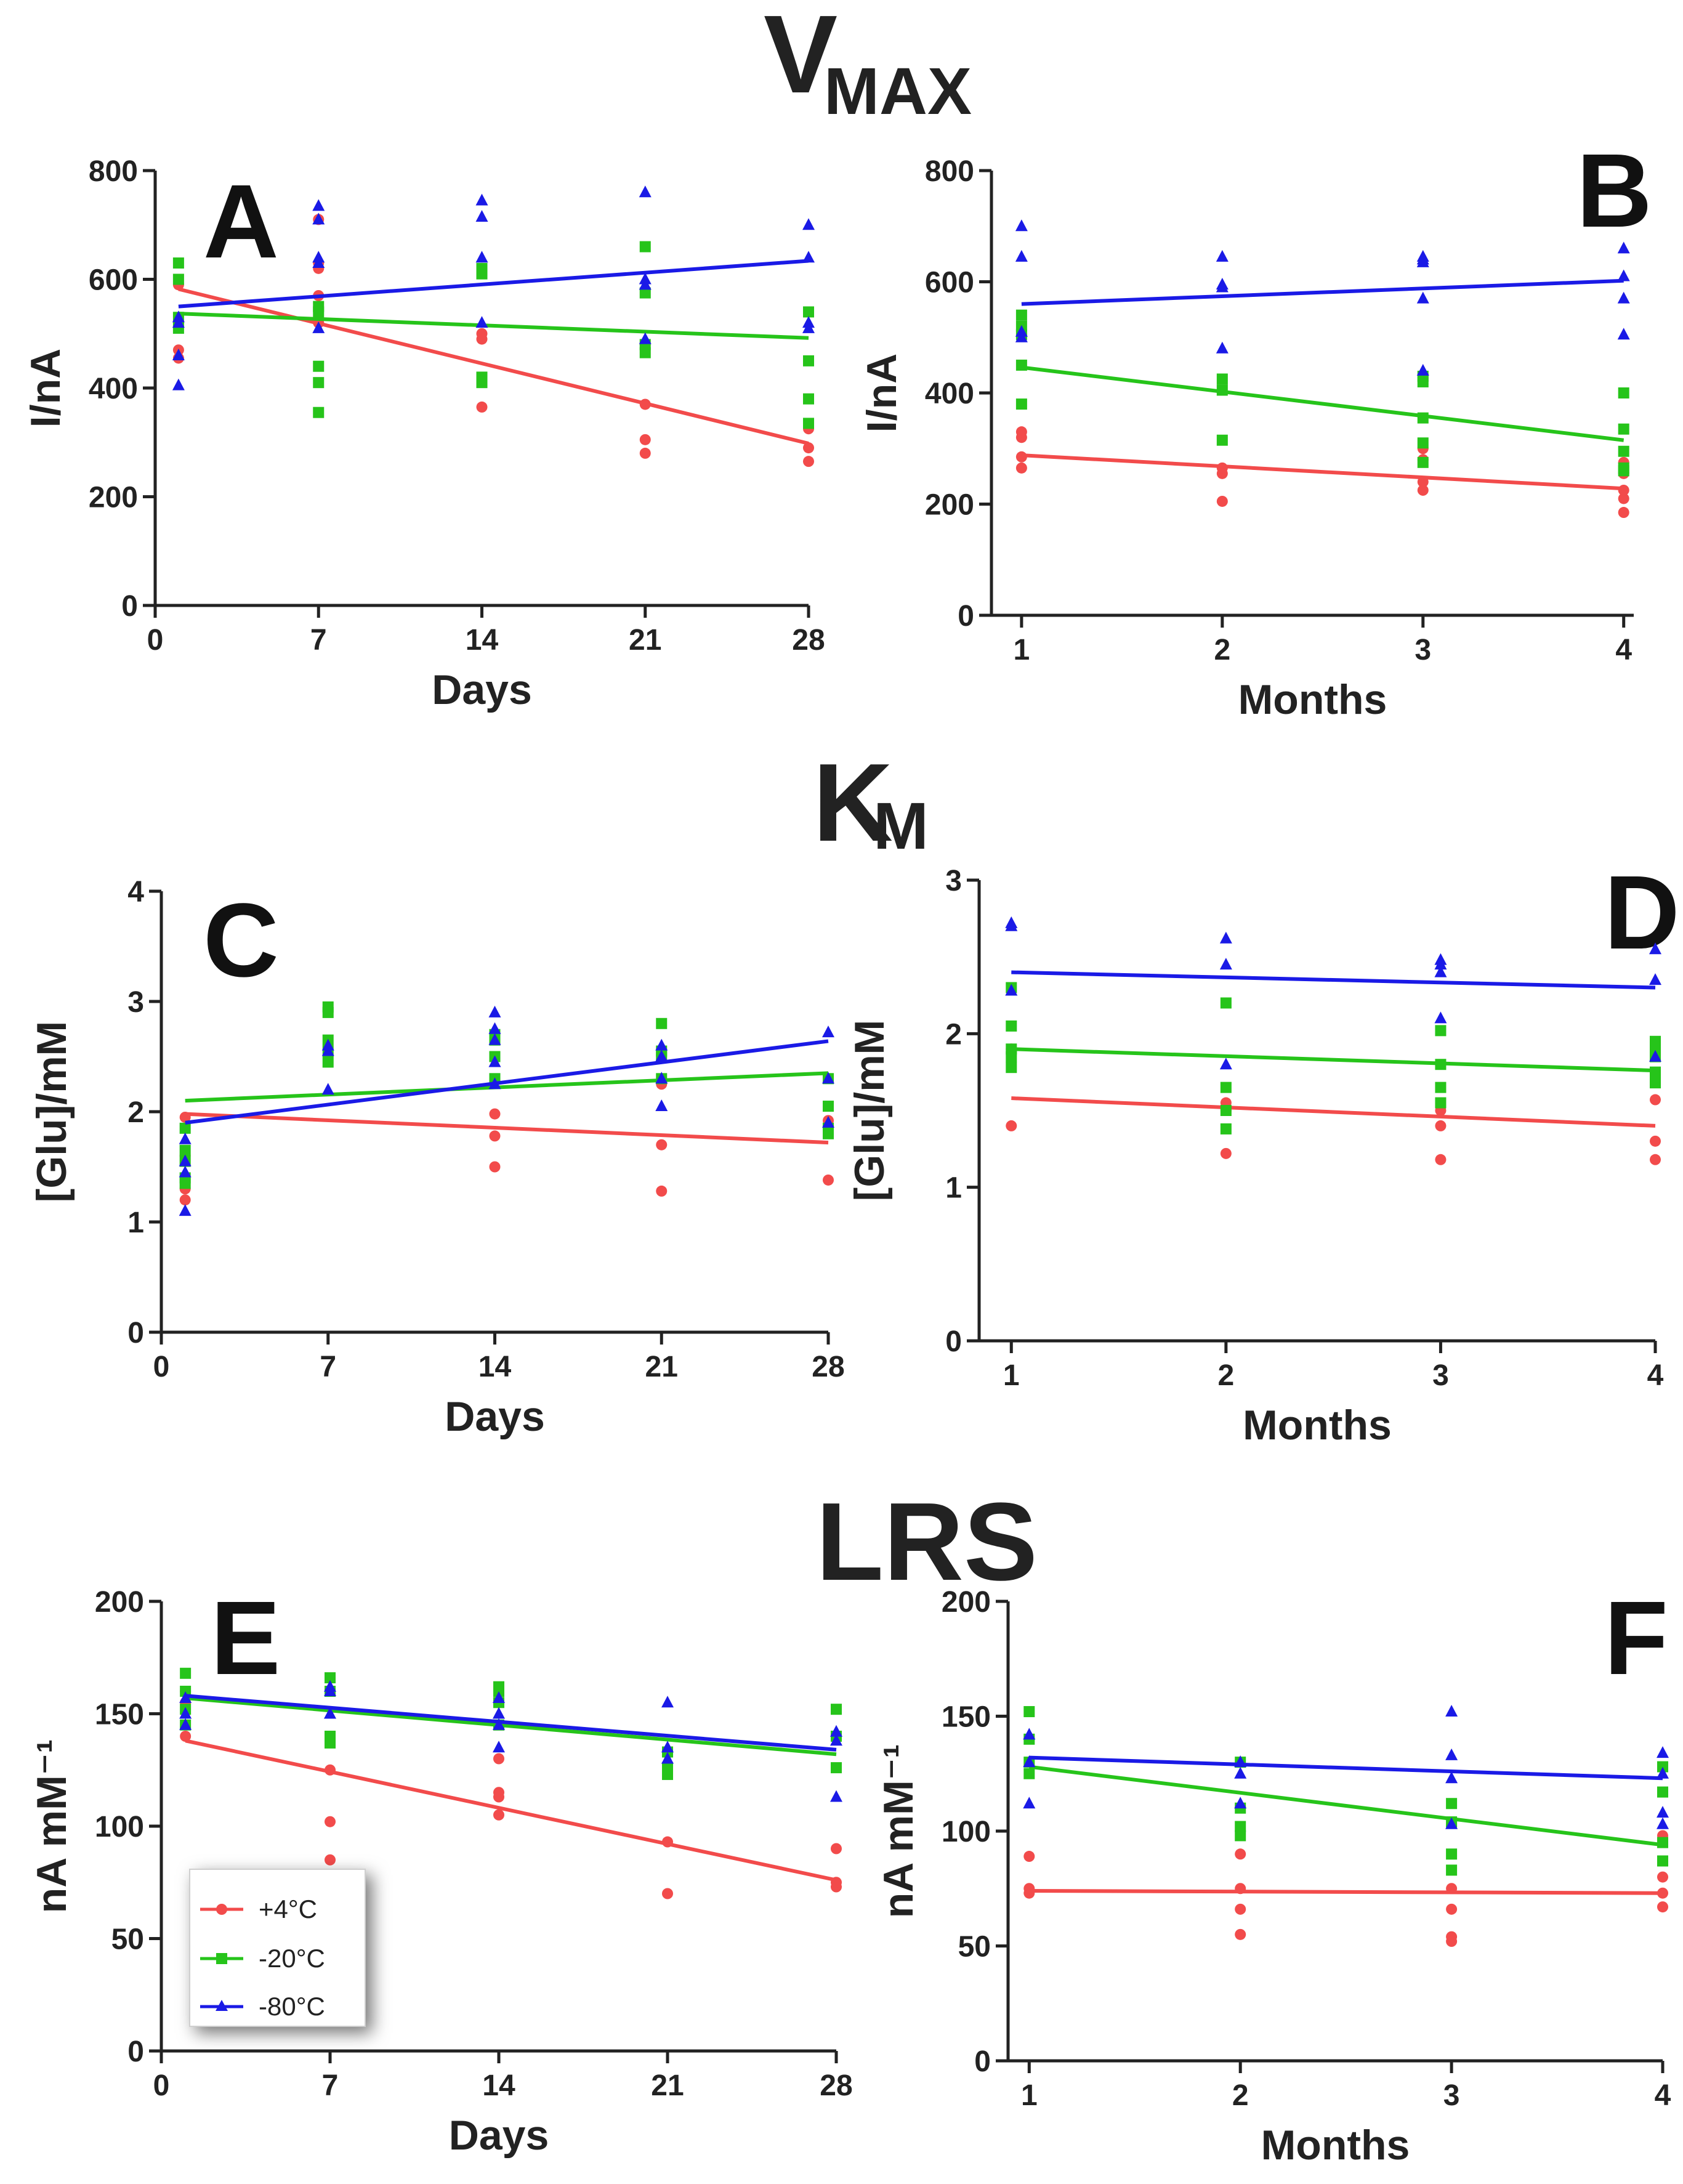  I want to click on series--80°C, so click(1346, 1767).